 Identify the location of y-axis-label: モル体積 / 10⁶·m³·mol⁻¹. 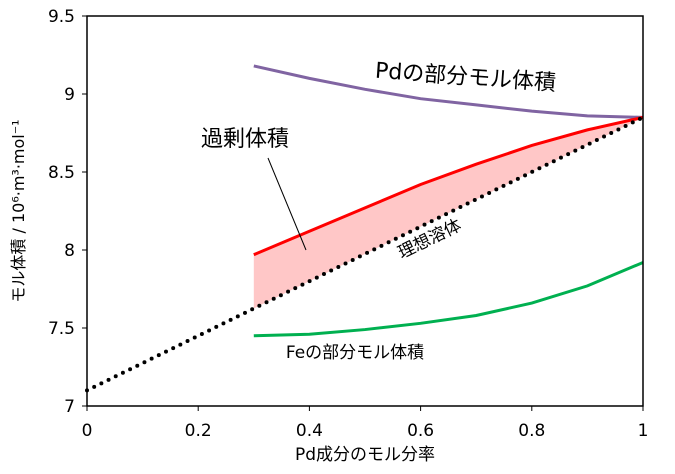
(18, 210).